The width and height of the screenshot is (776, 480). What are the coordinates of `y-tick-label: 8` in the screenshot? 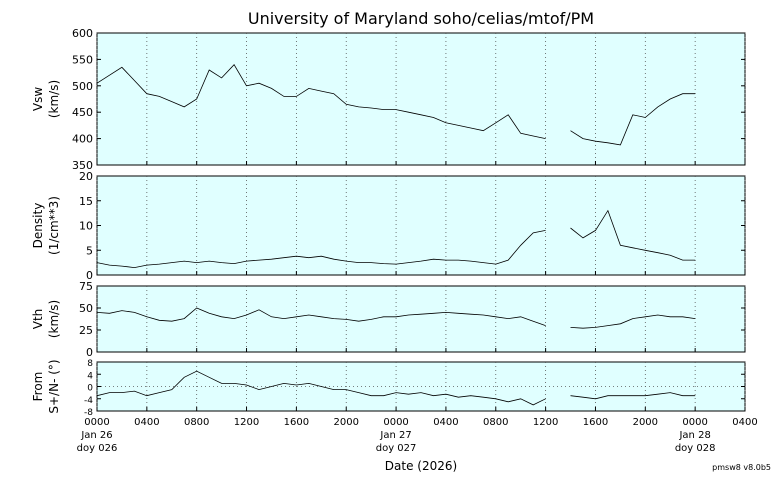 It's located at (90, 364).